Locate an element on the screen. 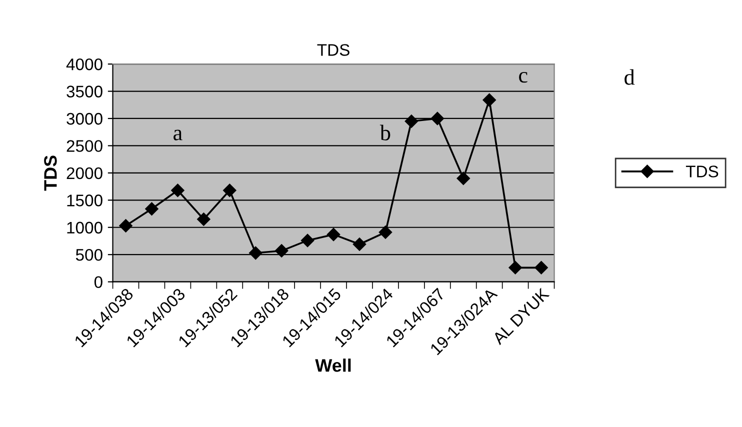  y-tick-label: 2500 is located at coordinates (84, 146).